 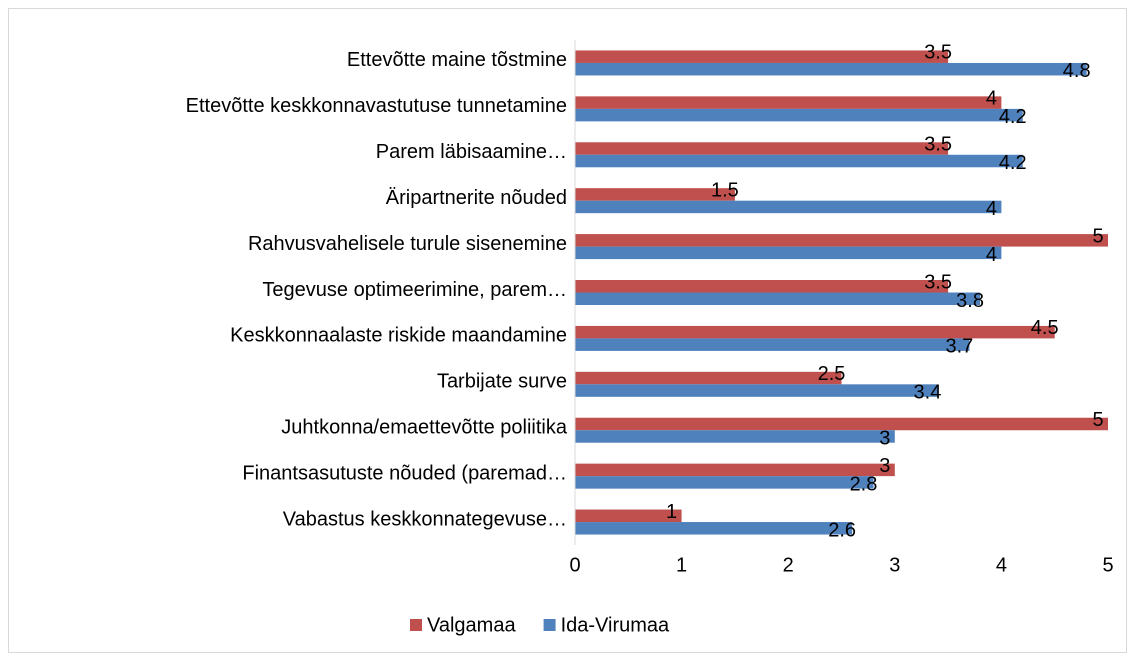 I want to click on y-tick-label: Keskkonnaalaste riskide maandamine, so click(x=398, y=336).